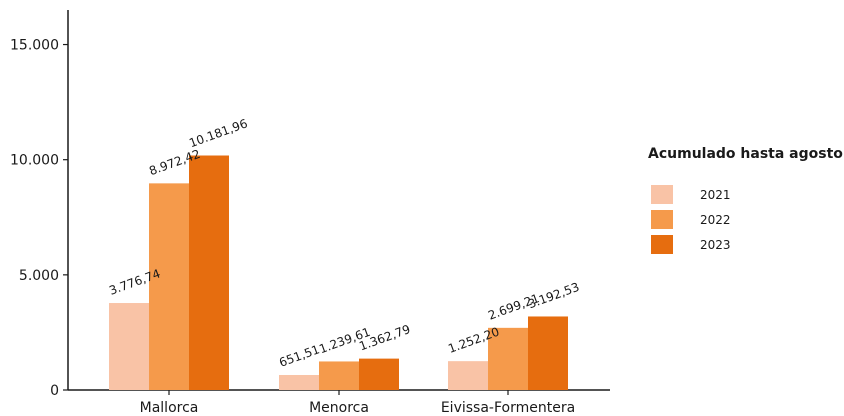 This screenshot has height=416, width=844. I want to click on data-label: 10.181,96, so click(218, 133).